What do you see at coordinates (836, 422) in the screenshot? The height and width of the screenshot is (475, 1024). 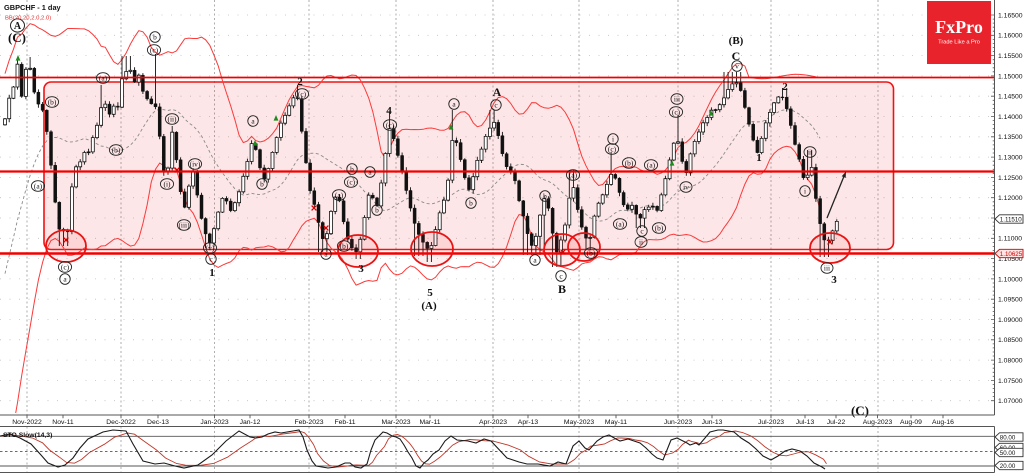 I see `svg-text: Jul-22` at bounding box center [836, 422].